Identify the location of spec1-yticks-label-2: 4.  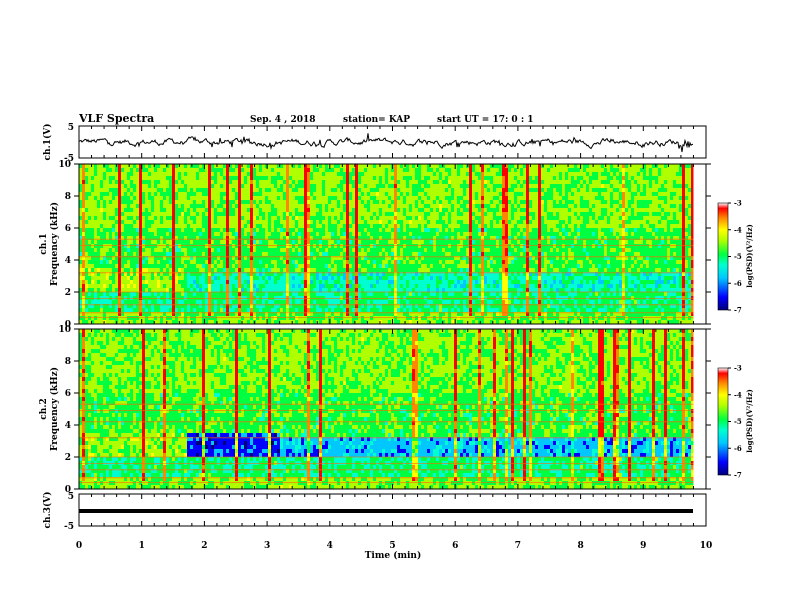
(68, 261).